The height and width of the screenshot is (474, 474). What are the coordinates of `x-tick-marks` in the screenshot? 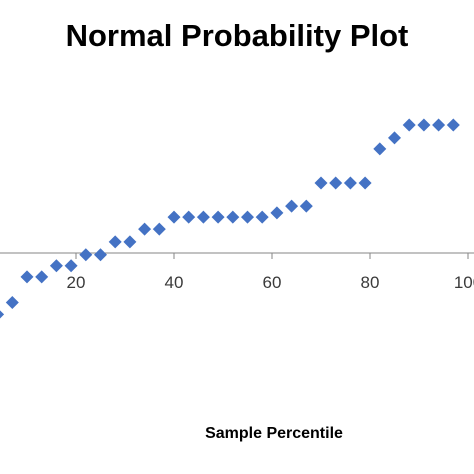 It's located at (272, 256).